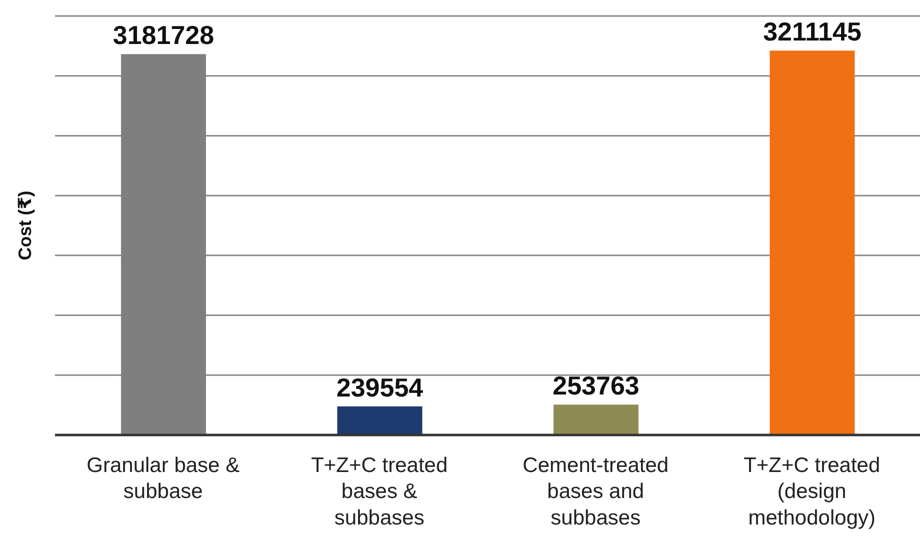 The width and height of the screenshot is (920, 544). What do you see at coordinates (379, 492) in the screenshot?
I see `x-tick-label: T+Z+C treated bases & subbases` at bounding box center [379, 492].